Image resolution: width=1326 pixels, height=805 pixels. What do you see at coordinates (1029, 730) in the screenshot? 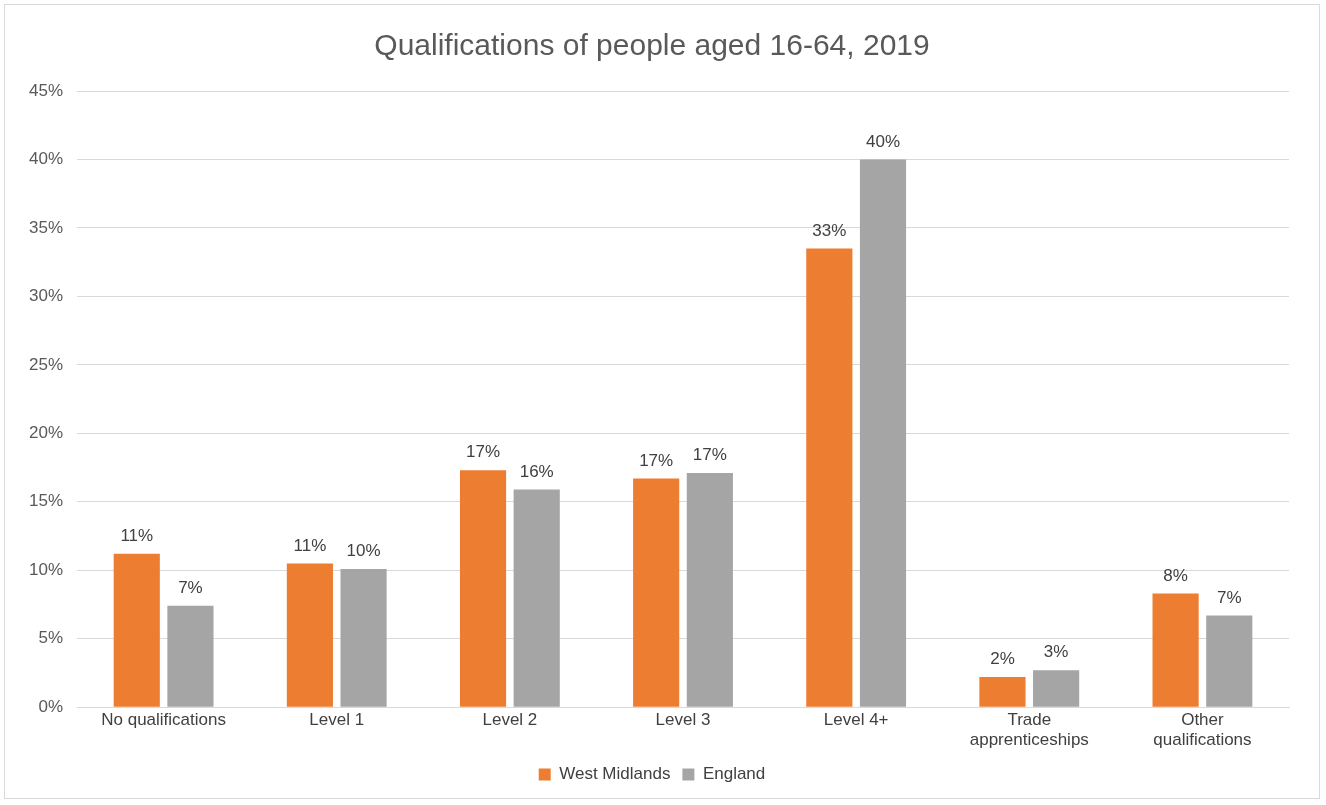
I see `x-tick-label: Trade apprenticeships` at bounding box center [1029, 730].